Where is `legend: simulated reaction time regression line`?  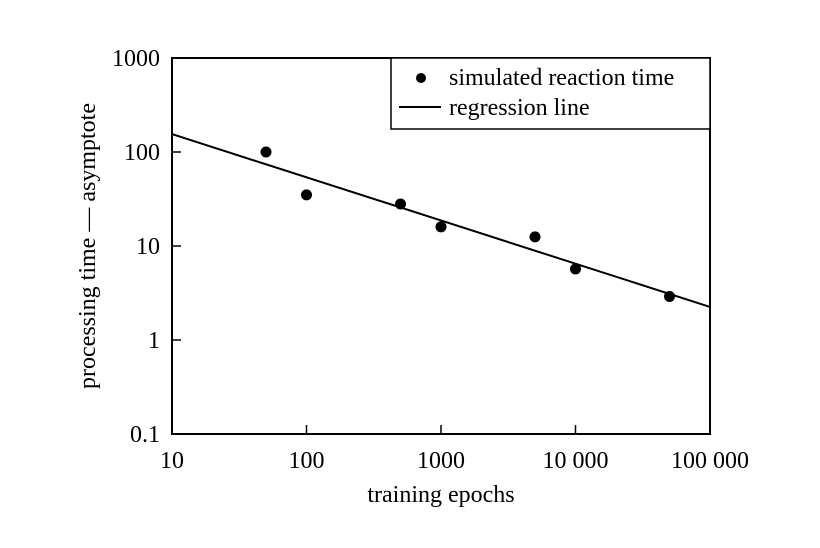
legend: simulated reaction time regression line is located at coordinates (550, 93).